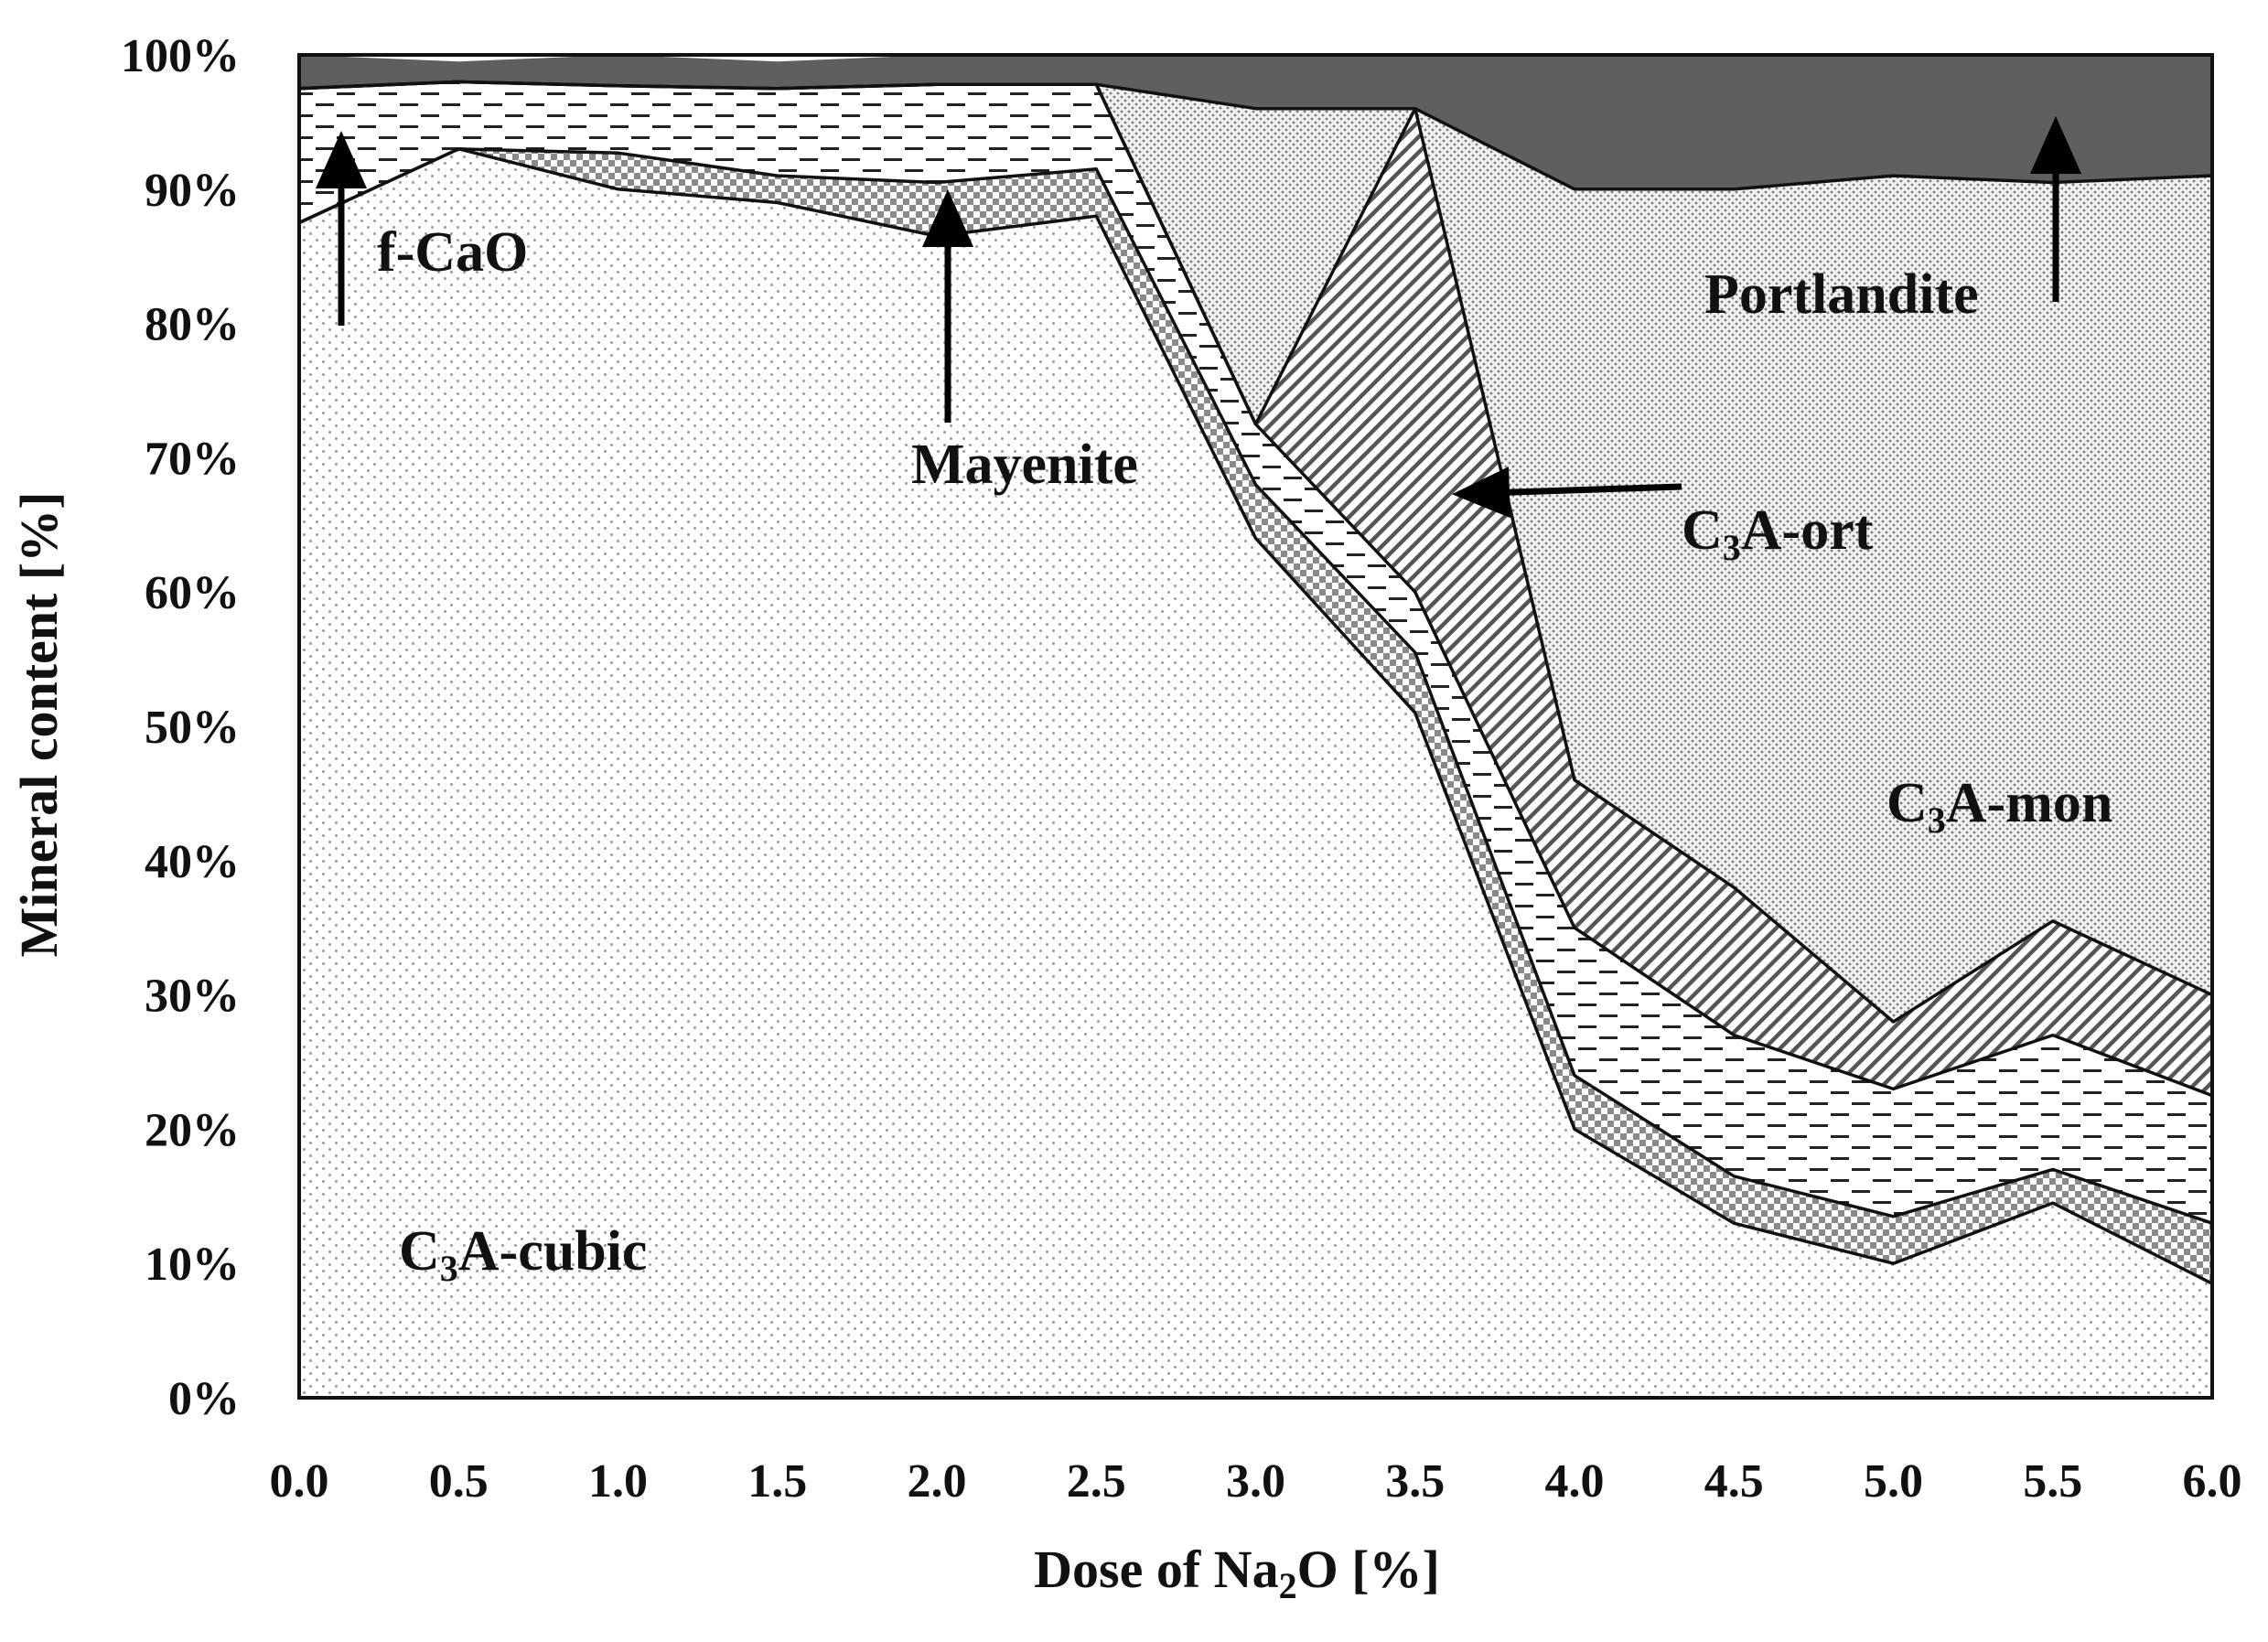 The image size is (2268, 1642). Describe the element at coordinates (39, 725) in the screenshot. I see `y-axis-title: Mineral content [%]` at that location.